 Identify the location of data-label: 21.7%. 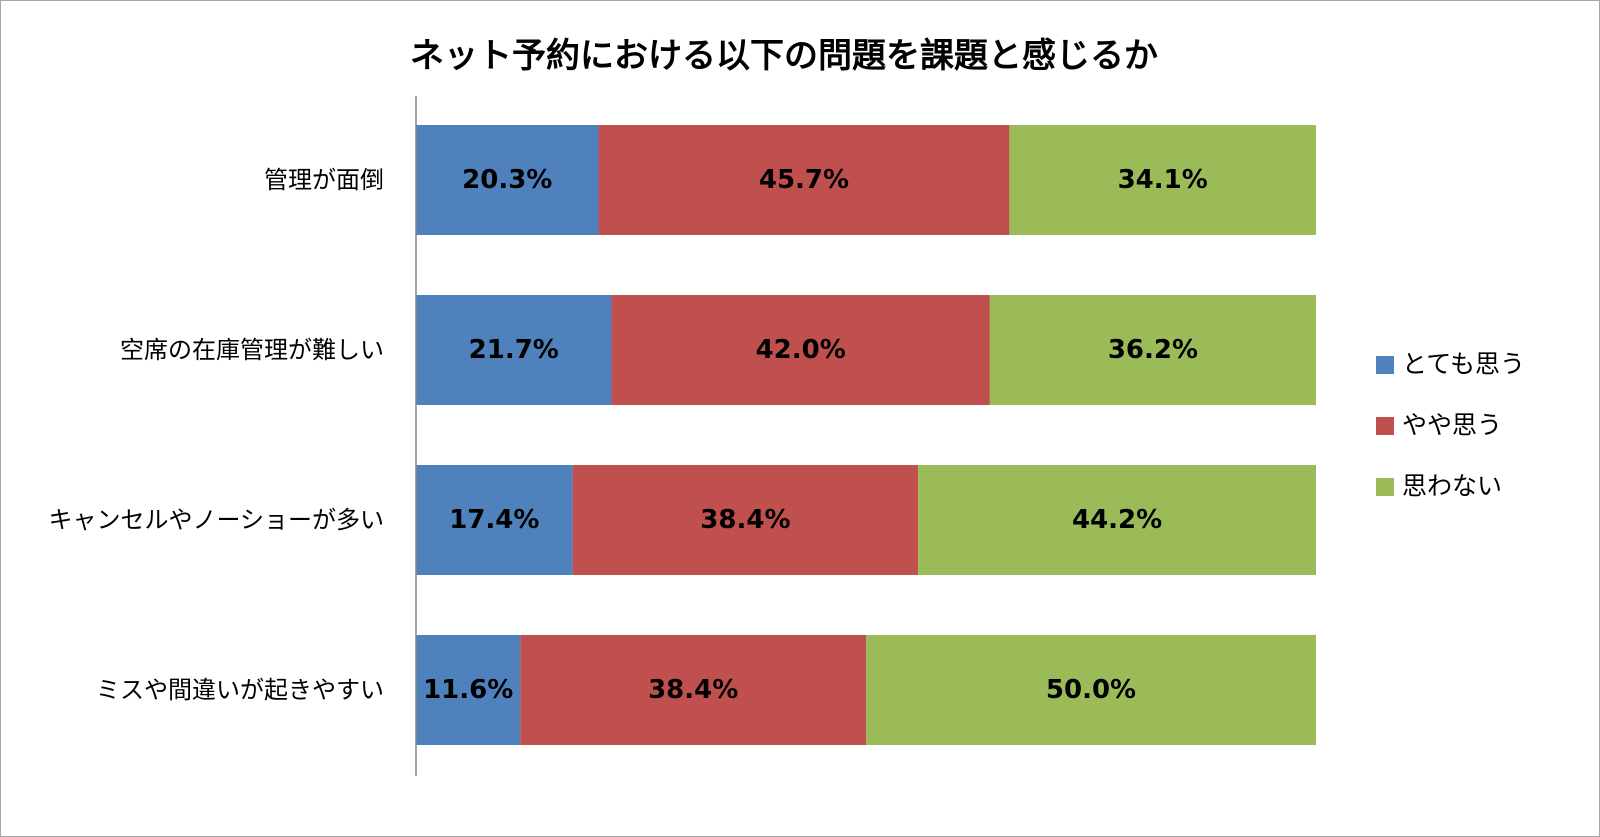
(514, 350).